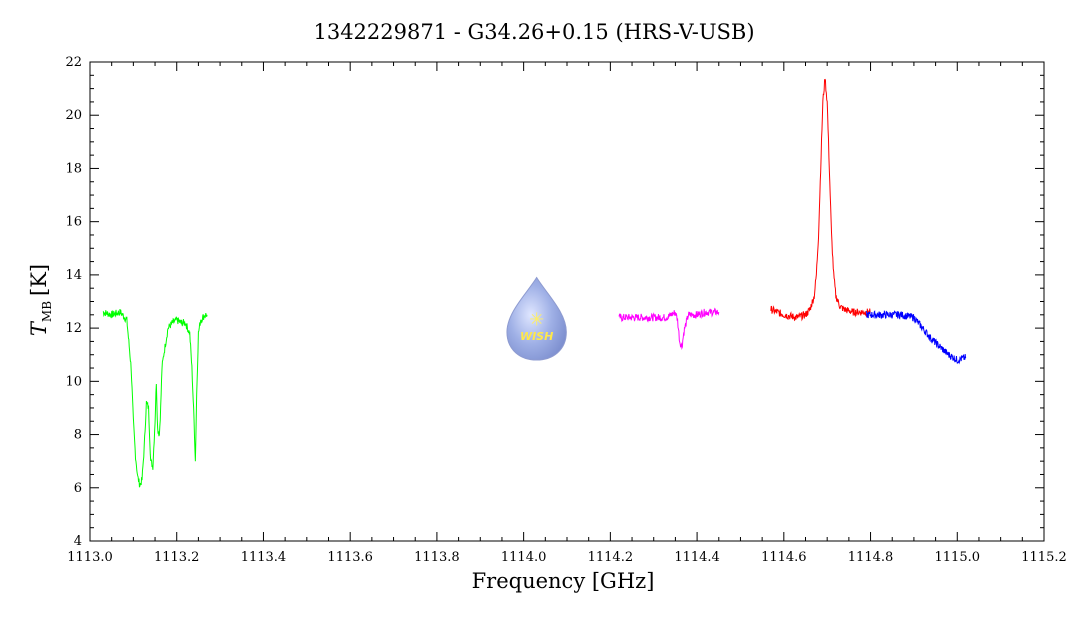 This screenshot has width=1068, height=618. Describe the element at coordinates (39, 328) in the screenshot. I see `y-axis-label-main: T` at that location.